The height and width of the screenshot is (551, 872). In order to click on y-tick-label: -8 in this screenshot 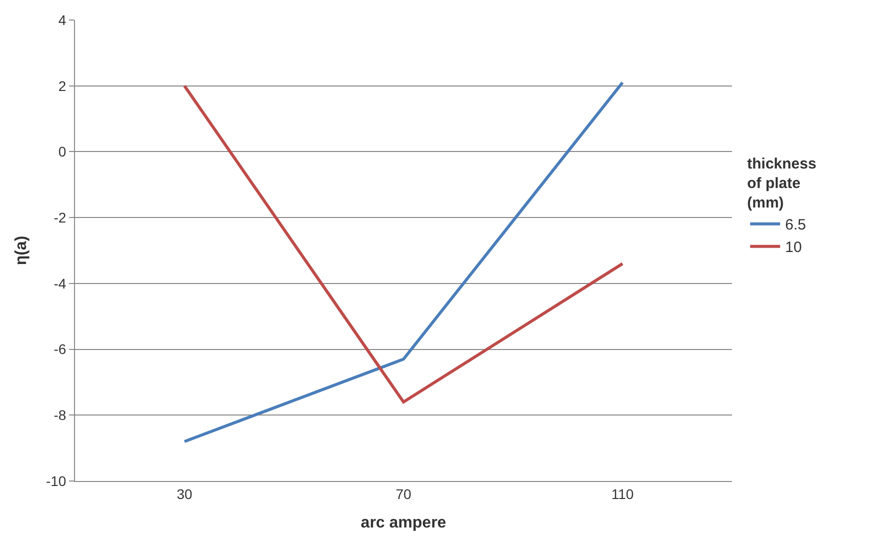, I will do `click(60, 415)`.